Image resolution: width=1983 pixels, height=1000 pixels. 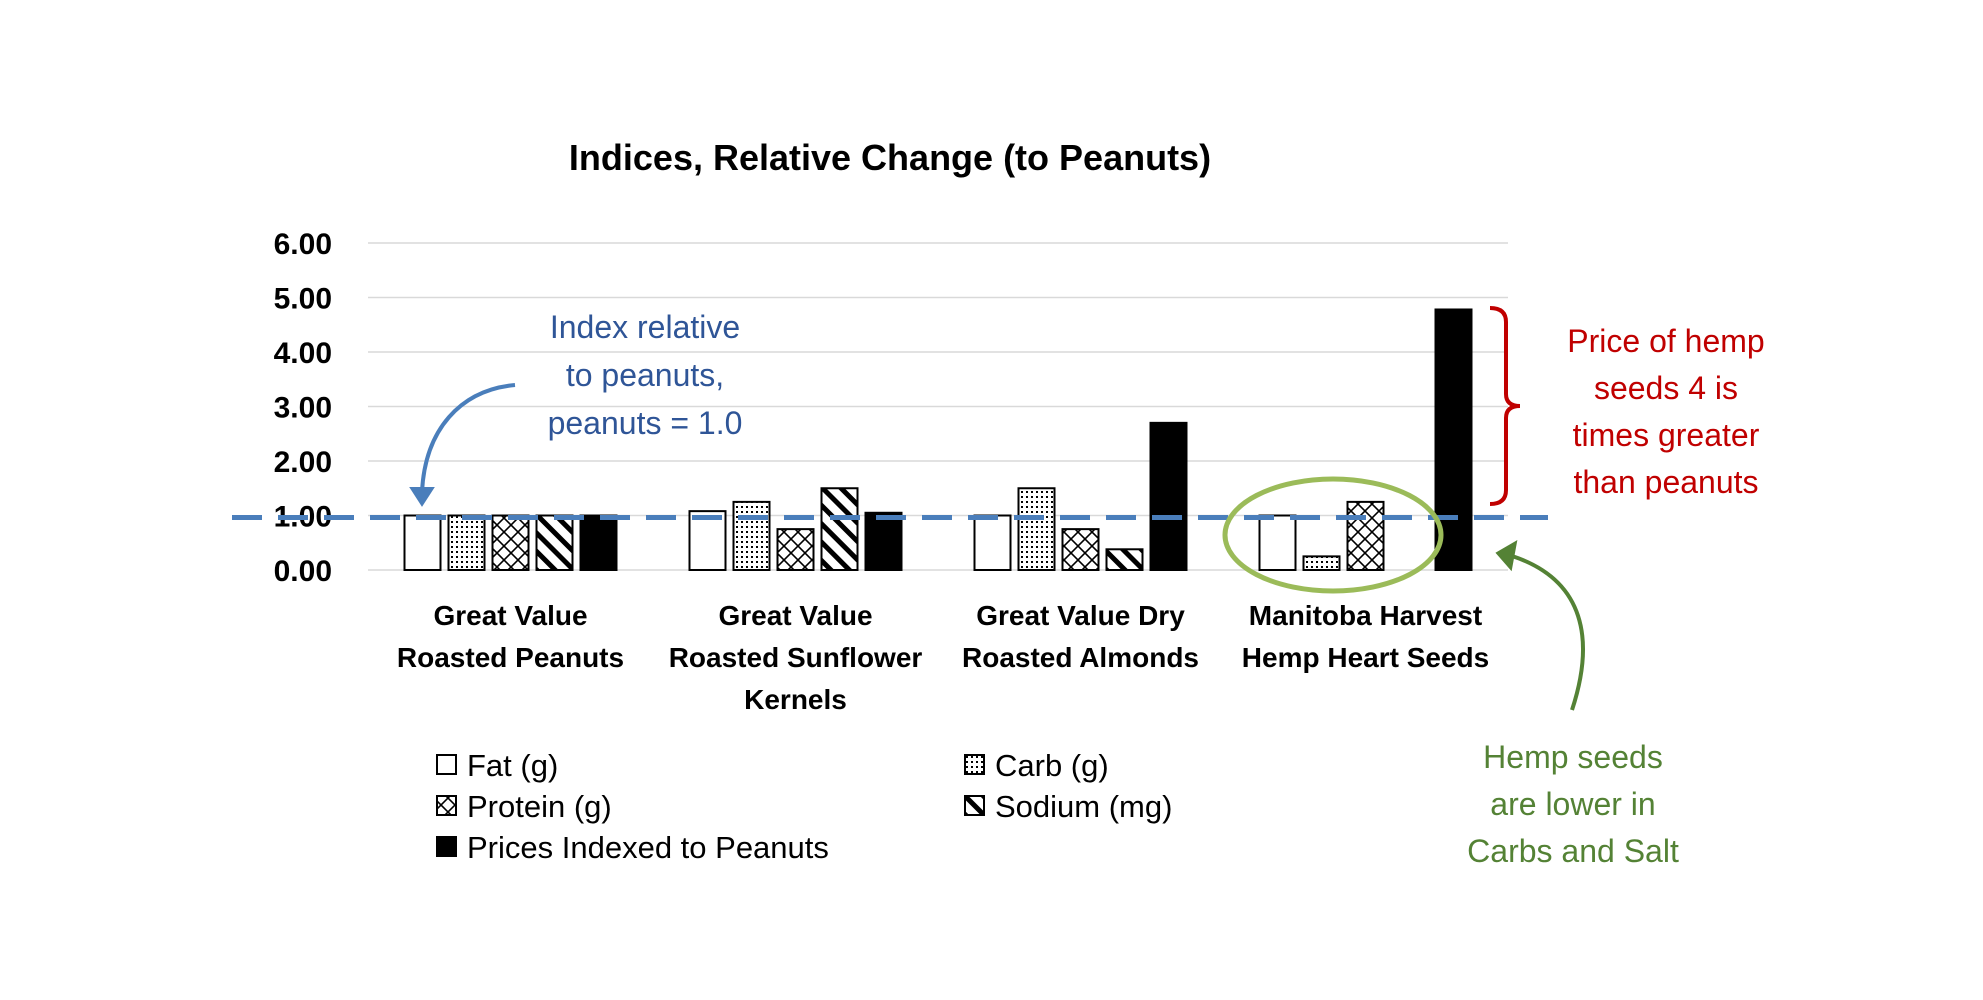 What do you see at coordinates (303, 571) in the screenshot?
I see `y-tick-label: 0.00` at bounding box center [303, 571].